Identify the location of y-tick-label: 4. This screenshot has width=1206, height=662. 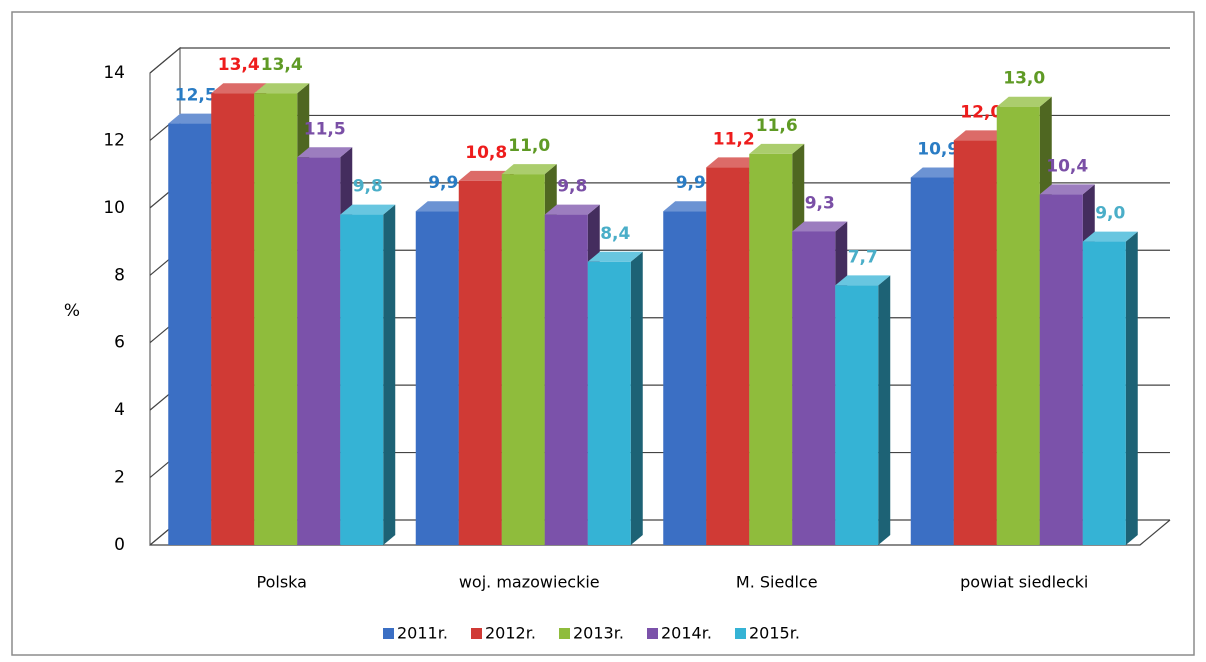
(119, 410).